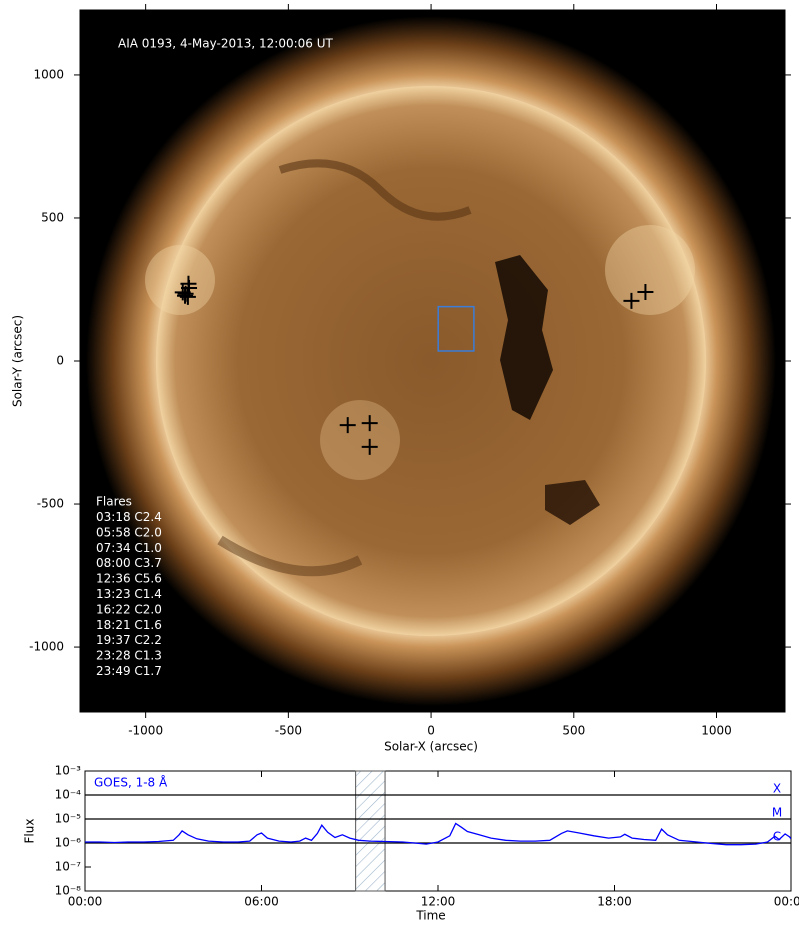 This screenshot has width=799, height=939. I want to click on flare-entry: 08:00 C3.7, so click(129, 563).